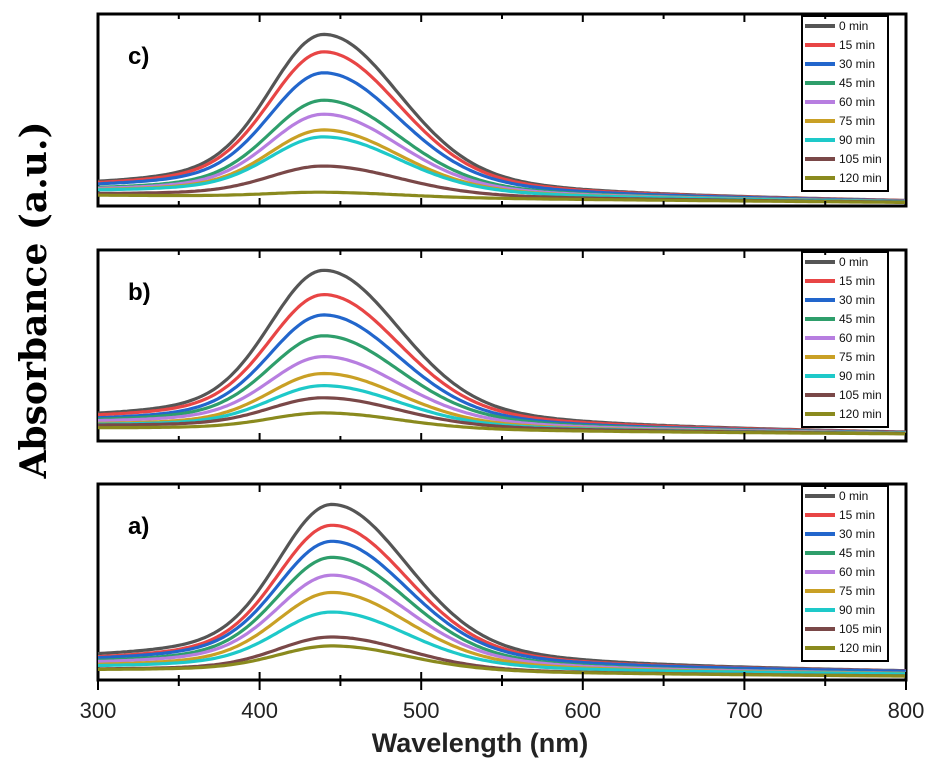 The width and height of the screenshot is (933, 767). I want to click on x-tick-label: 700, so click(744, 710).